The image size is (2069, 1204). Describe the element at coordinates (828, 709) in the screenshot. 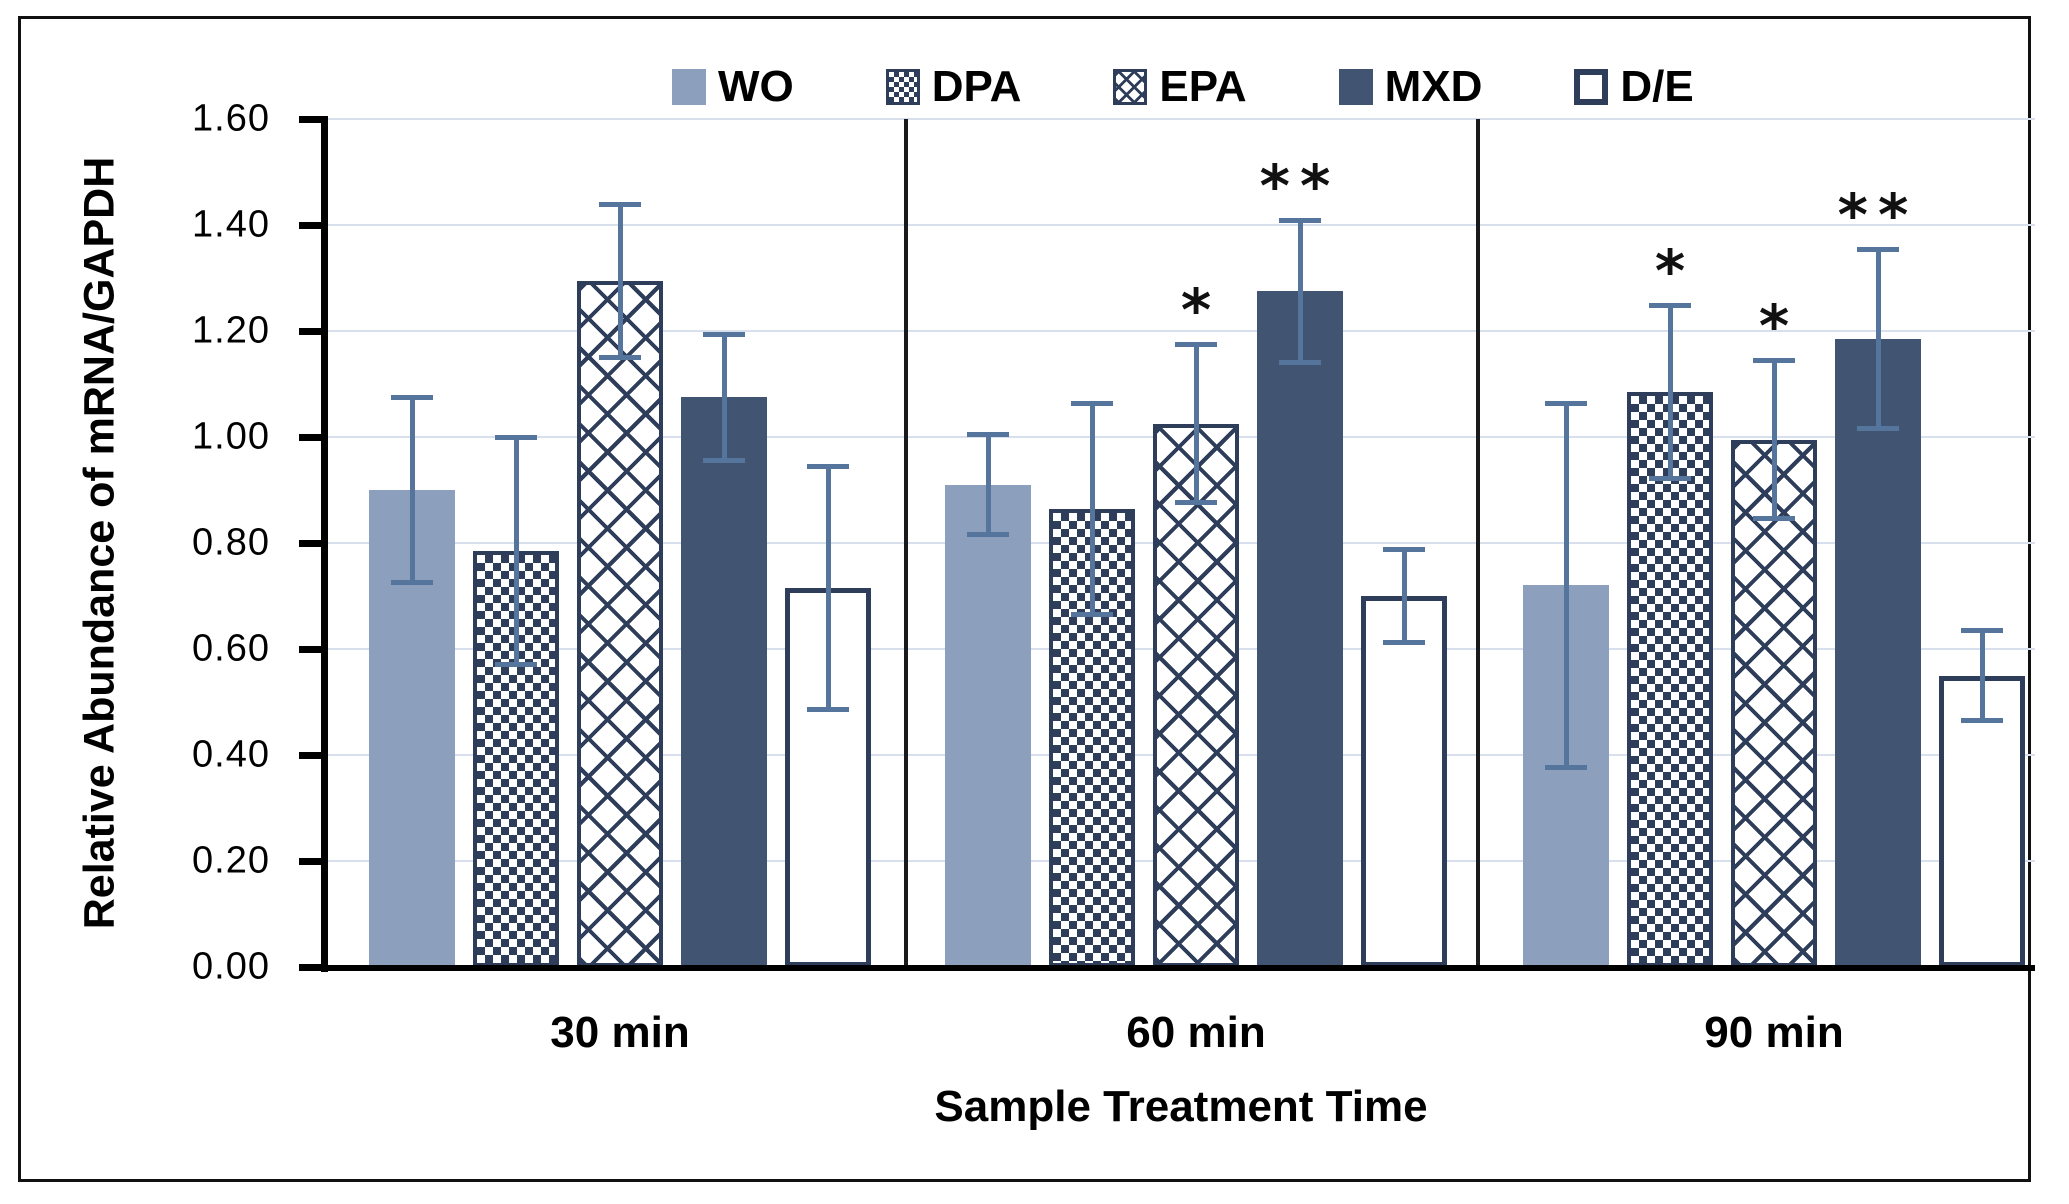

I see `error-bar-d-e-30-min-cap-bottom` at that location.